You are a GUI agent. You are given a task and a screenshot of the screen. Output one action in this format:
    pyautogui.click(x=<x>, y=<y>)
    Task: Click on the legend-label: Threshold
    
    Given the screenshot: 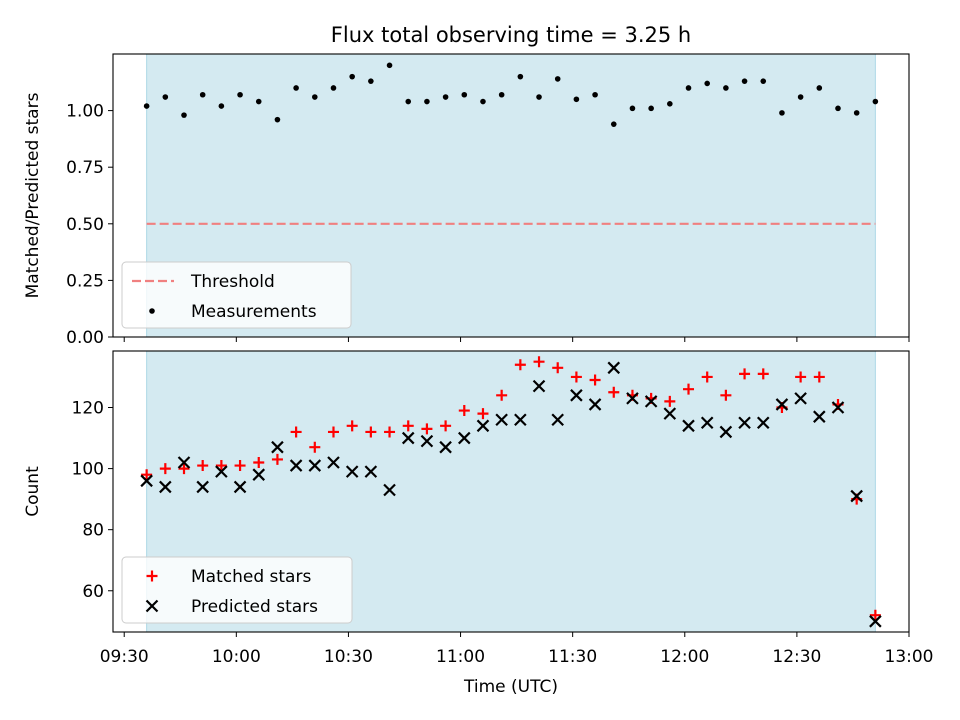 What is the action you would take?
    pyautogui.click(x=232, y=282)
    